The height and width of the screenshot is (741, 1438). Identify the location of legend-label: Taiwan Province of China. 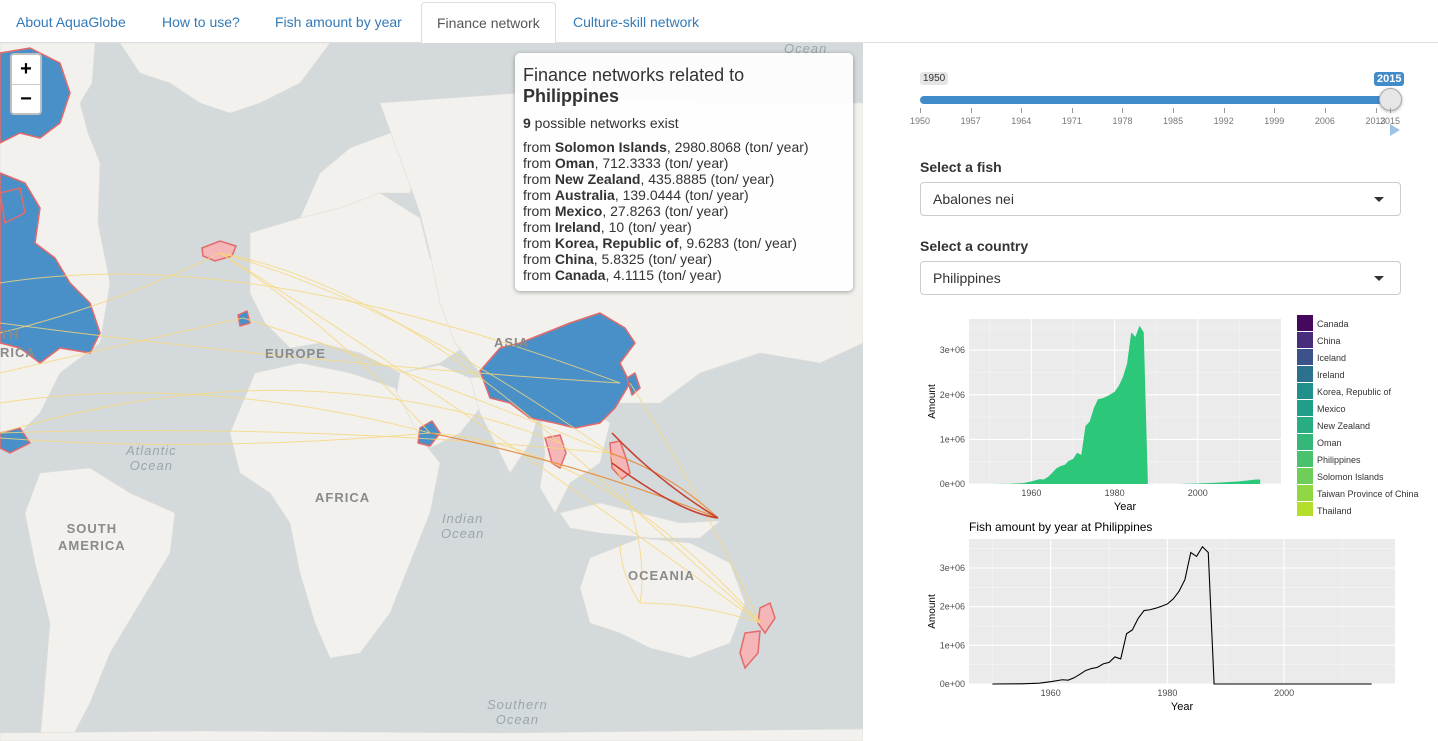
(1368, 494).